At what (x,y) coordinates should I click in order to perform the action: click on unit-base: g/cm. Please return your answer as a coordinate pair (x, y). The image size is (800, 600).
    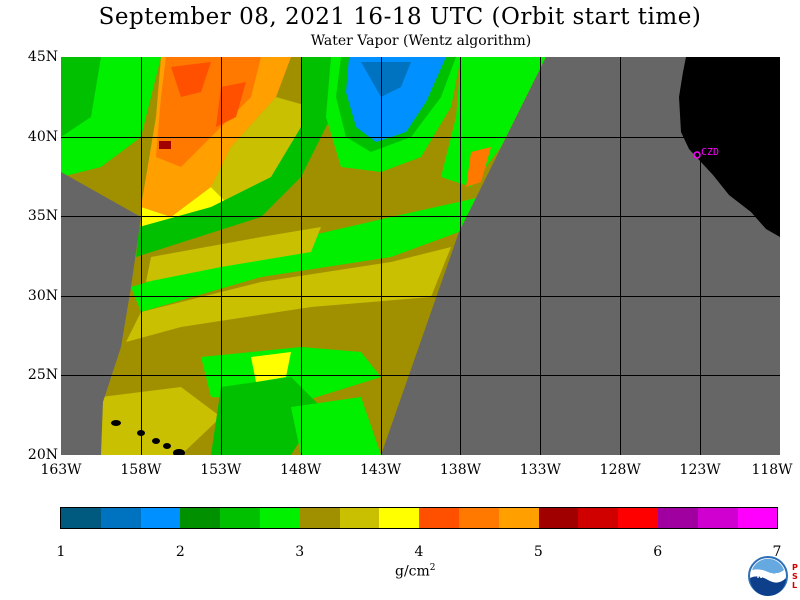
    Looking at the image, I should click on (412, 571).